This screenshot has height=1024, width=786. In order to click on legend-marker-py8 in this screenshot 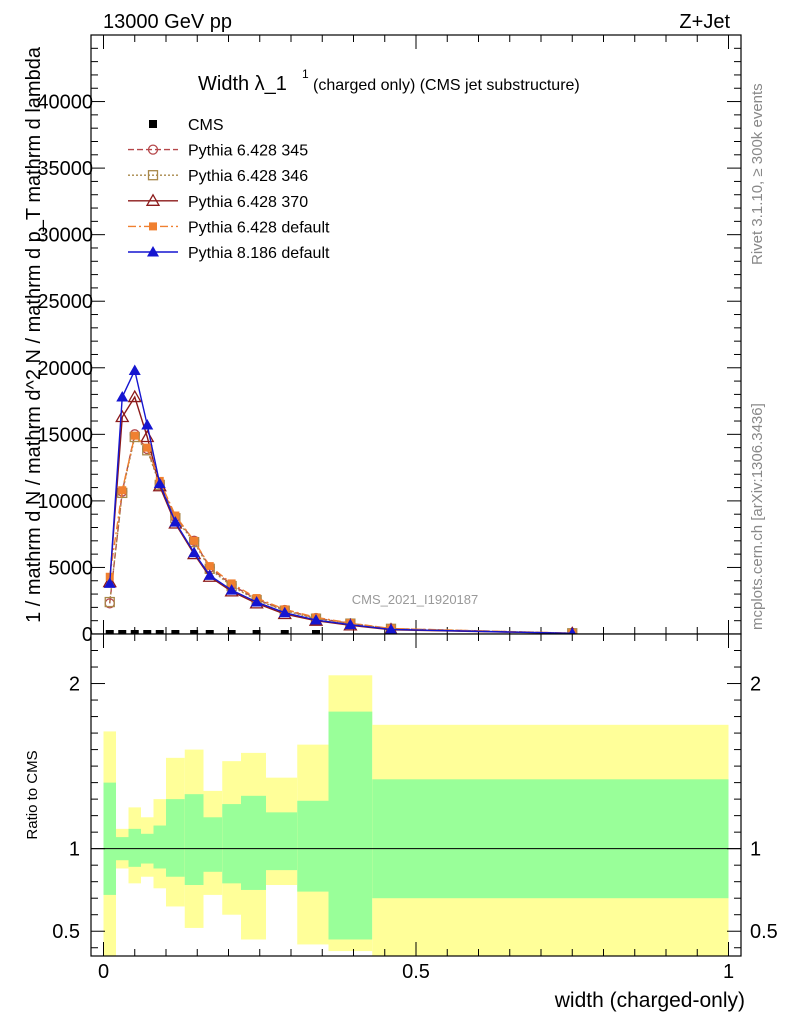, I will do `click(153, 251)`.